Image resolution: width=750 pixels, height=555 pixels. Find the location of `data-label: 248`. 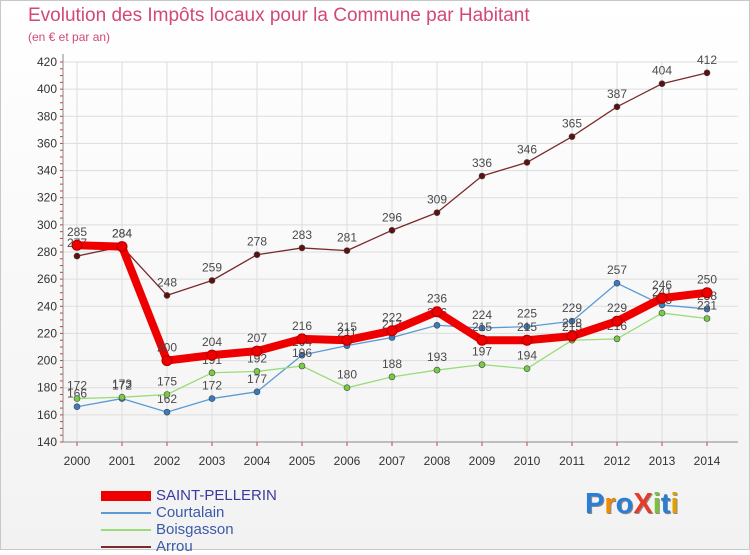

data-label: 248 is located at coordinates (167, 282).